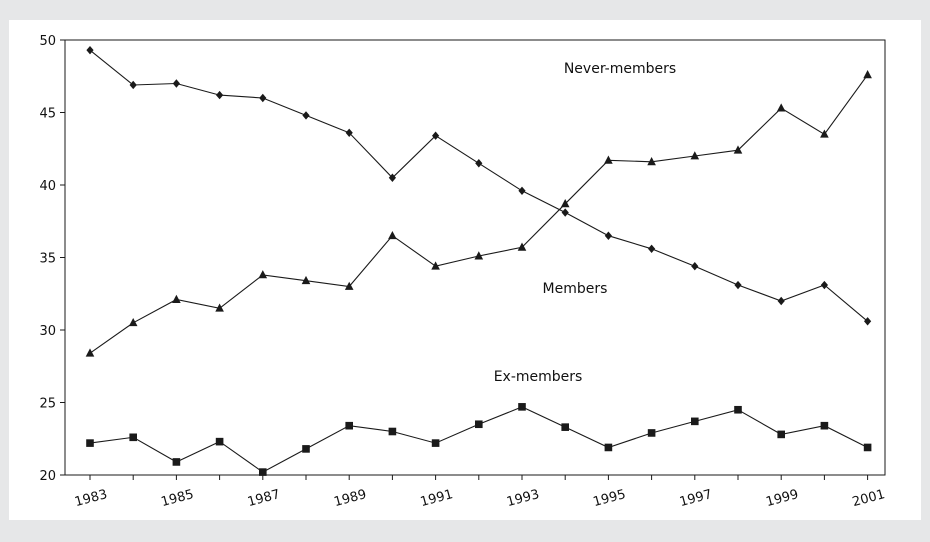 The image size is (930, 542). Describe the element at coordinates (47, 186) in the screenshot. I see `y-tick-label: 40` at that location.